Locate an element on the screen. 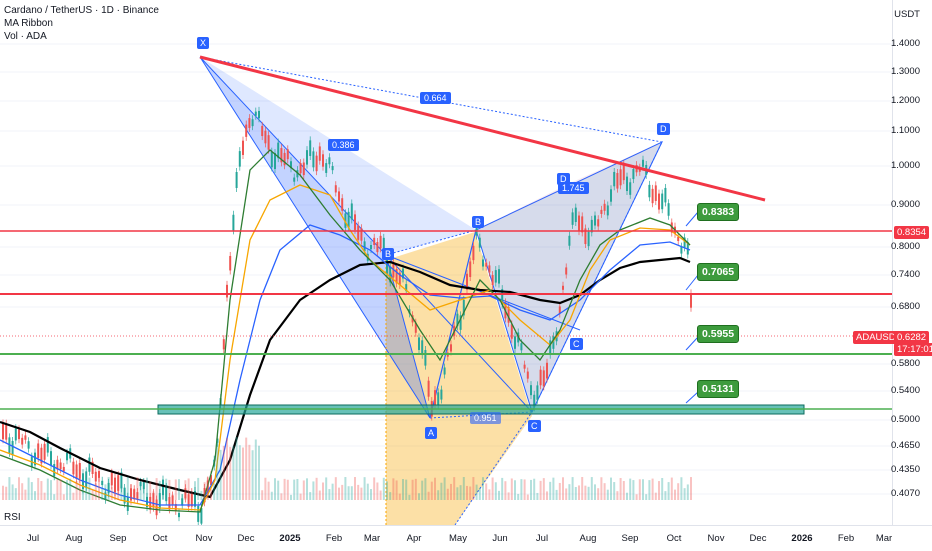 This screenshot has height=551, width=932. symbol-title: Cardano / TetherUS · 1D · Binance is located at coordinates (81, 10).